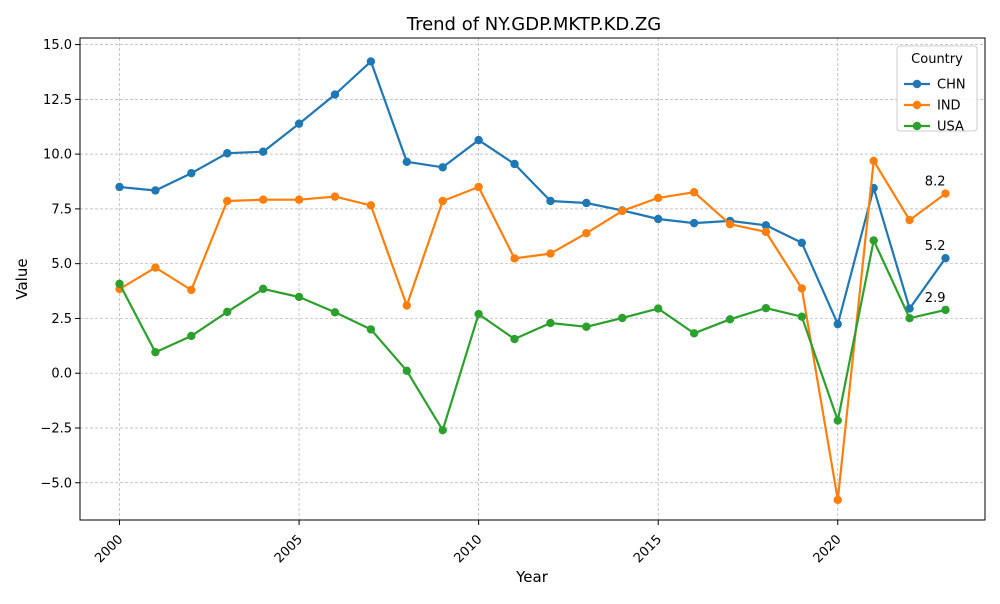  I want to click on end-labels: 5.2 8.2 2.9, so click(935, 240).